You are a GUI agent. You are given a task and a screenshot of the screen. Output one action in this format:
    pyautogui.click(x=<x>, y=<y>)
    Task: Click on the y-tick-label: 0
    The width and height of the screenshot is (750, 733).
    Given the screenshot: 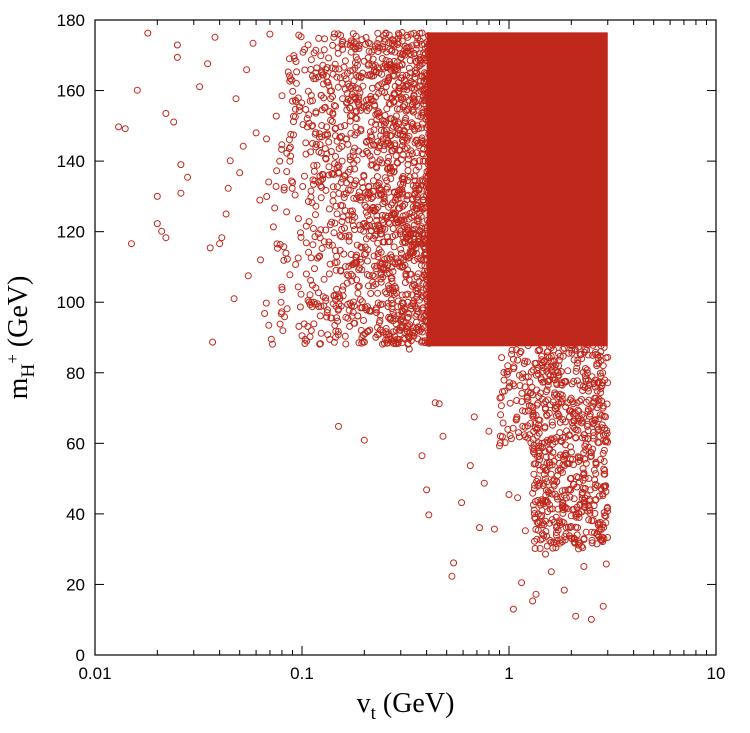 What is the action you would take?
    pyautogui.click(x=80, y=655)
    